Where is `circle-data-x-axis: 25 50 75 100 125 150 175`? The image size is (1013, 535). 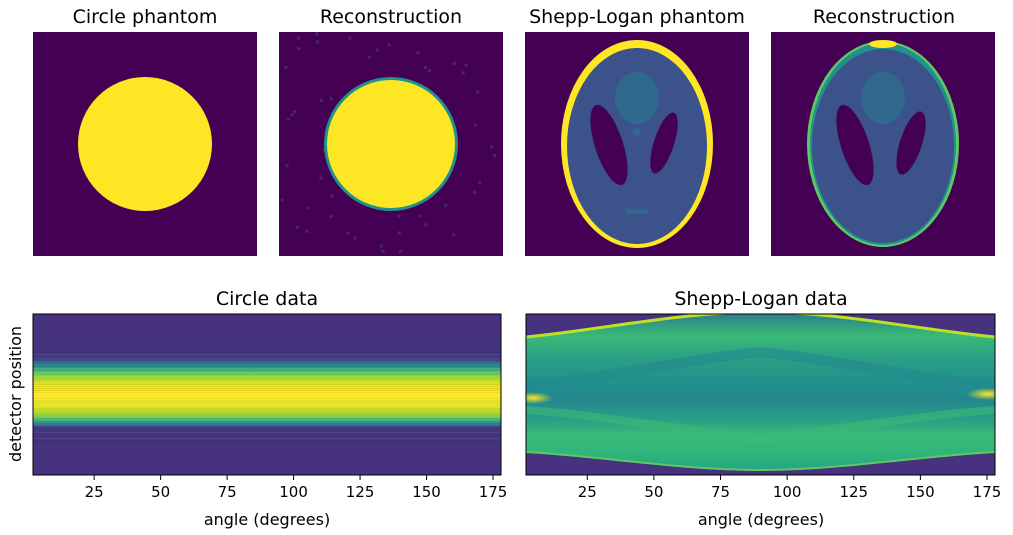
circle-data-x-axis: 25 50 75 100 125 150 175 is located at coordinates (296, 488).